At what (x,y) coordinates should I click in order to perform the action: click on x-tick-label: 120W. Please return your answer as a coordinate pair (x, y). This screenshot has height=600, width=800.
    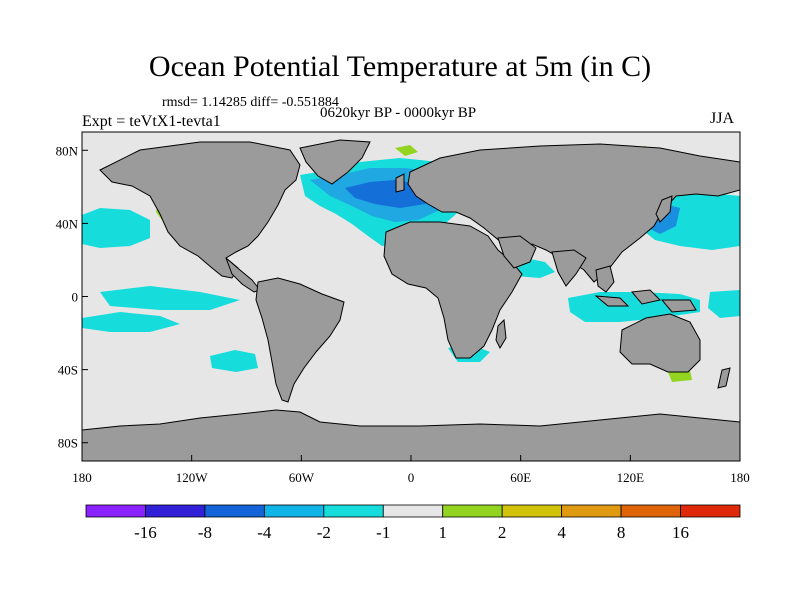
    Looking at the image, I should click on (192, 477).